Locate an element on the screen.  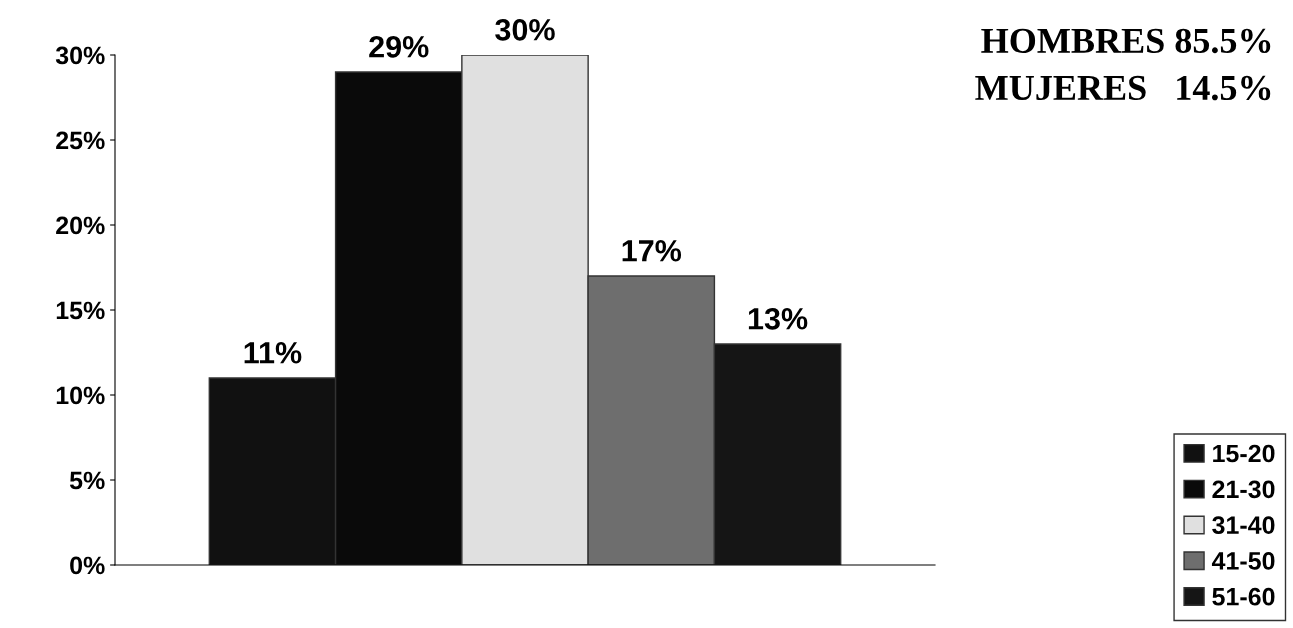
y-tick-label: 0% is located at coordinates (87, 565).